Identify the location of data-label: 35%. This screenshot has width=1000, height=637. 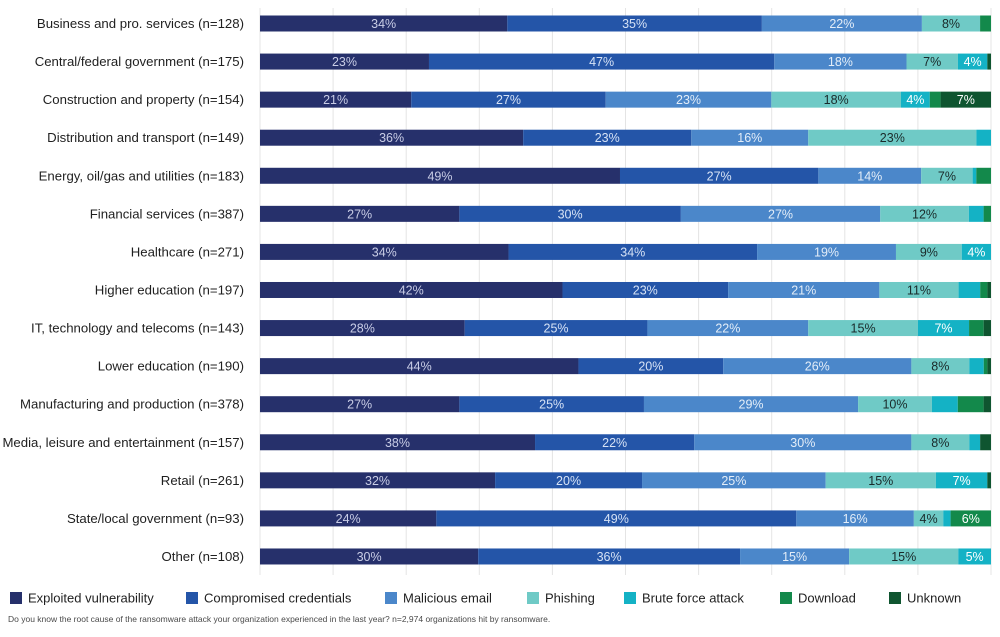
(634, 24).